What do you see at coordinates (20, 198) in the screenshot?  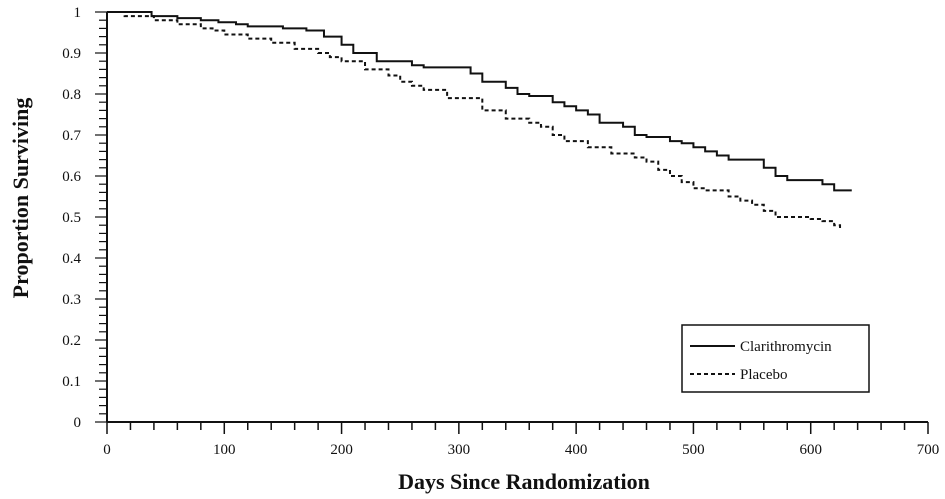 I see `y-axis-title: Proportion Surviving` at bounding box center [20, 198].